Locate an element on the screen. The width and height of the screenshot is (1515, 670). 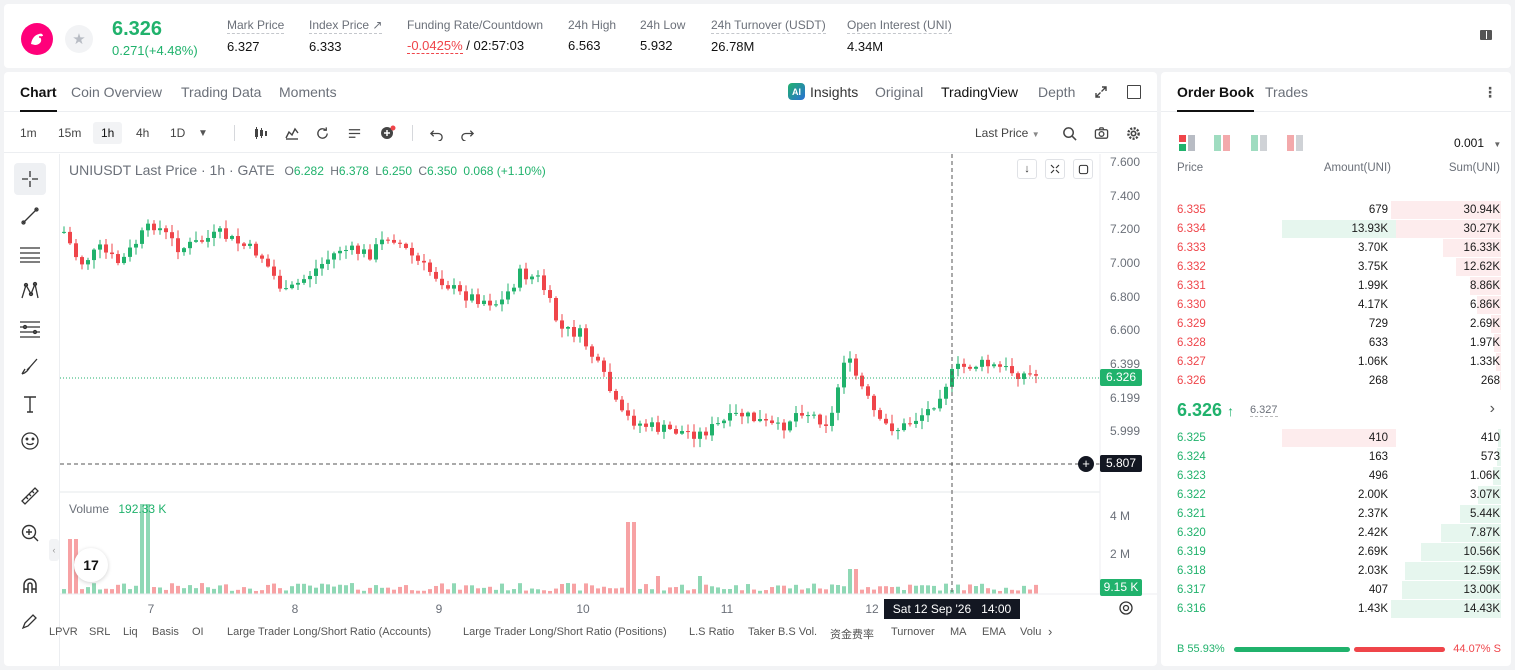
indicator-tab: L.S Ratio is located at coordinates (712, 632).